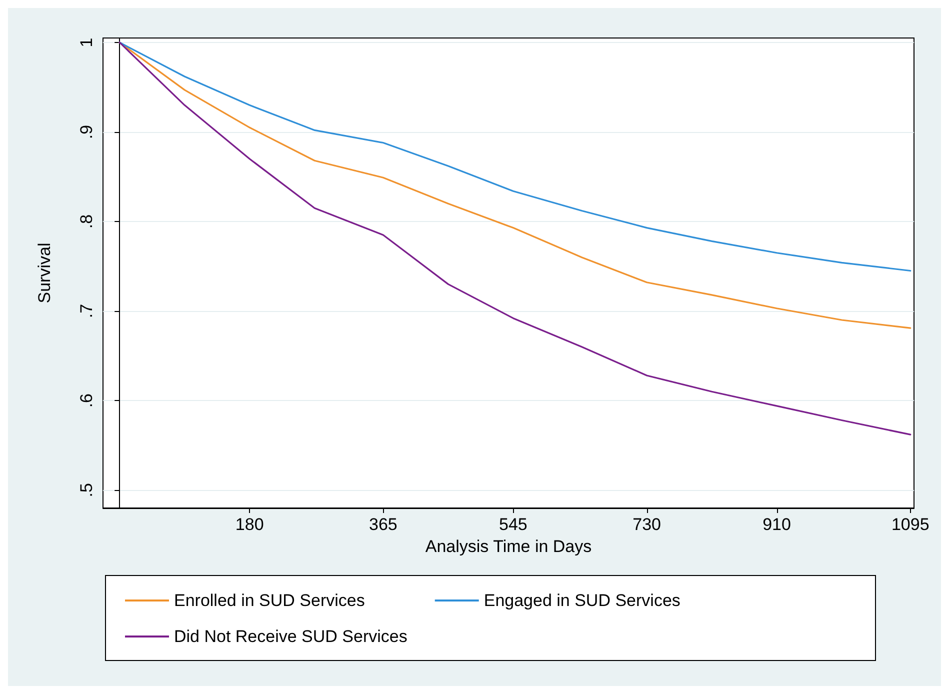 The width and height of the screenshot is (949, 694). What do you see at coordinates (582, 600) in the screenshot?
I see `legend-label: Engaged in SUD Services` at bounding box center [582, 600].